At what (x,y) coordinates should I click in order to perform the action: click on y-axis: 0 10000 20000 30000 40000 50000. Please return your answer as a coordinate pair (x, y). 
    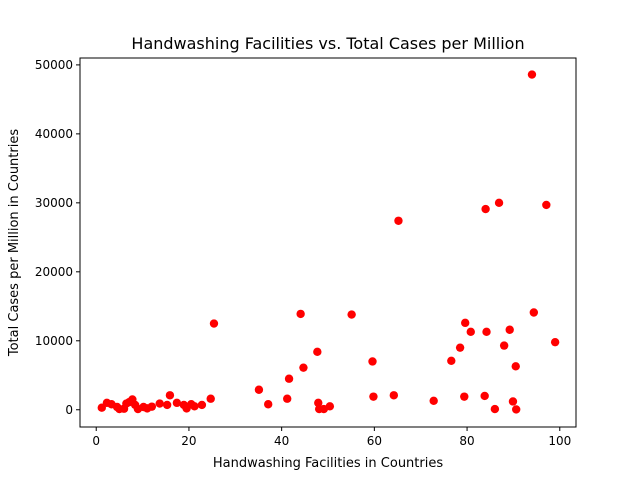
    Looking at the image, I should click on (57, 237).